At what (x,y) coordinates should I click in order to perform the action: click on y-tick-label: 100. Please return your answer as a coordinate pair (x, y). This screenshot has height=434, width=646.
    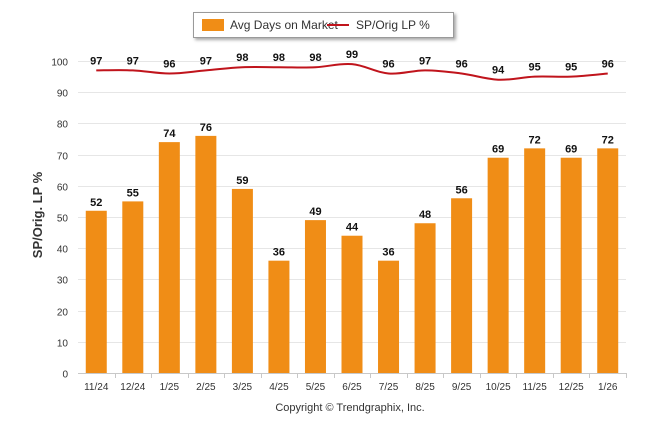
    Looking at the image, I should click on (59, 63).